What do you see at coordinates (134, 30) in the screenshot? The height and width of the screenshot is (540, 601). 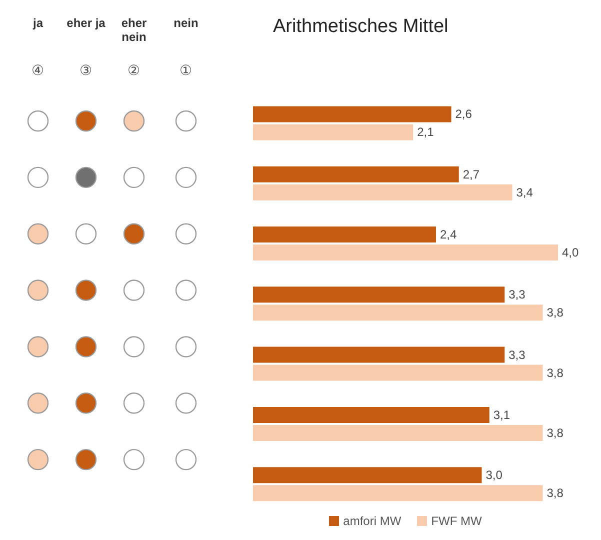 I see `text: eher nein` at bounding box center [134, 30].